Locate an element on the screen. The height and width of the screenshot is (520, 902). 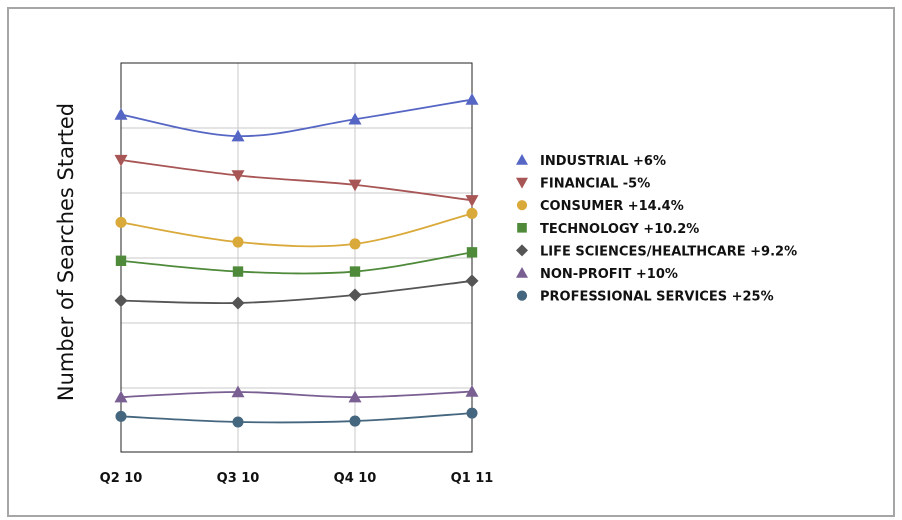
legend-label: CONSUMER +14.4% is located at coordinates (612, 206).